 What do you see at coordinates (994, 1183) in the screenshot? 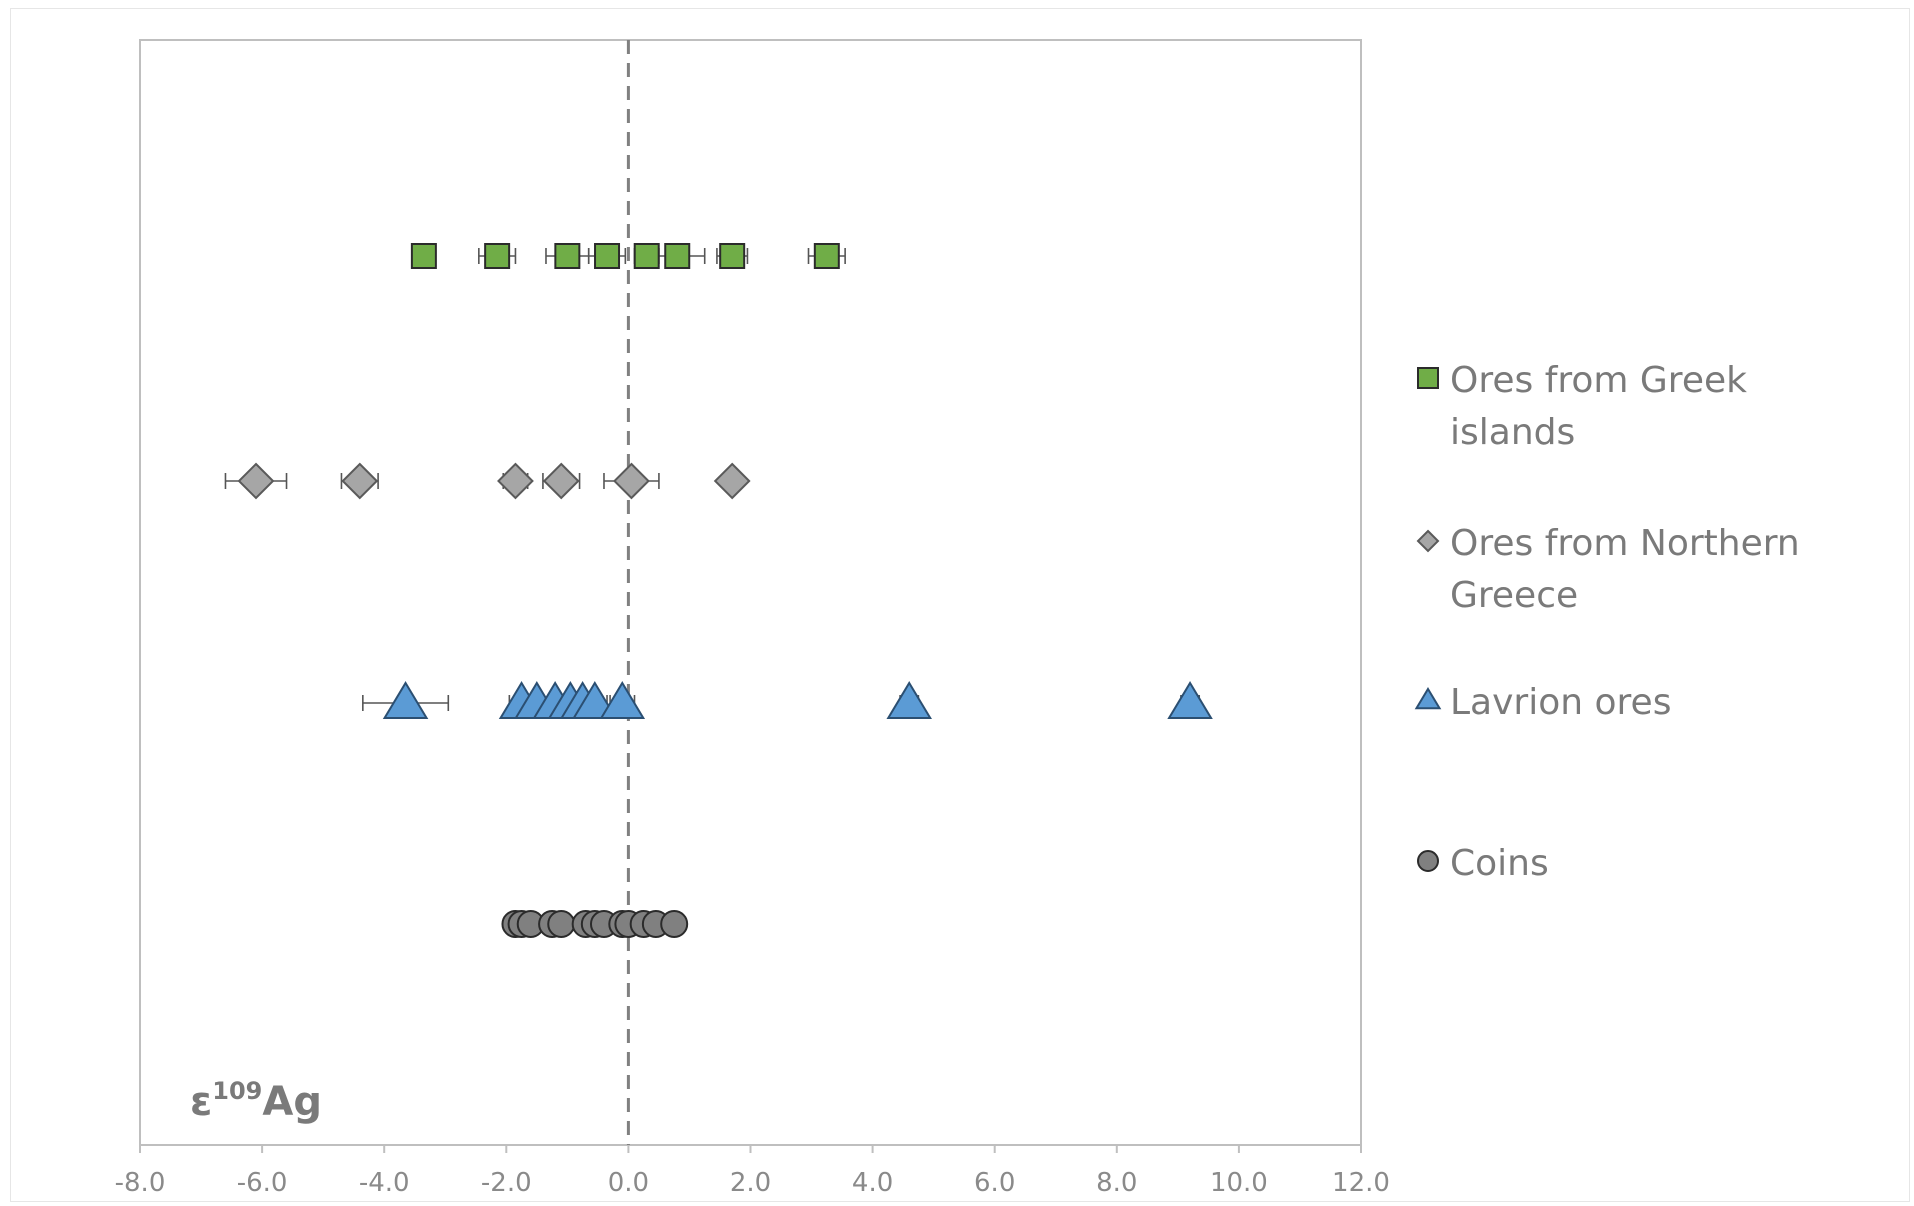
I see `x-tick-label: 6.0` at bounding box center [994, 1183].